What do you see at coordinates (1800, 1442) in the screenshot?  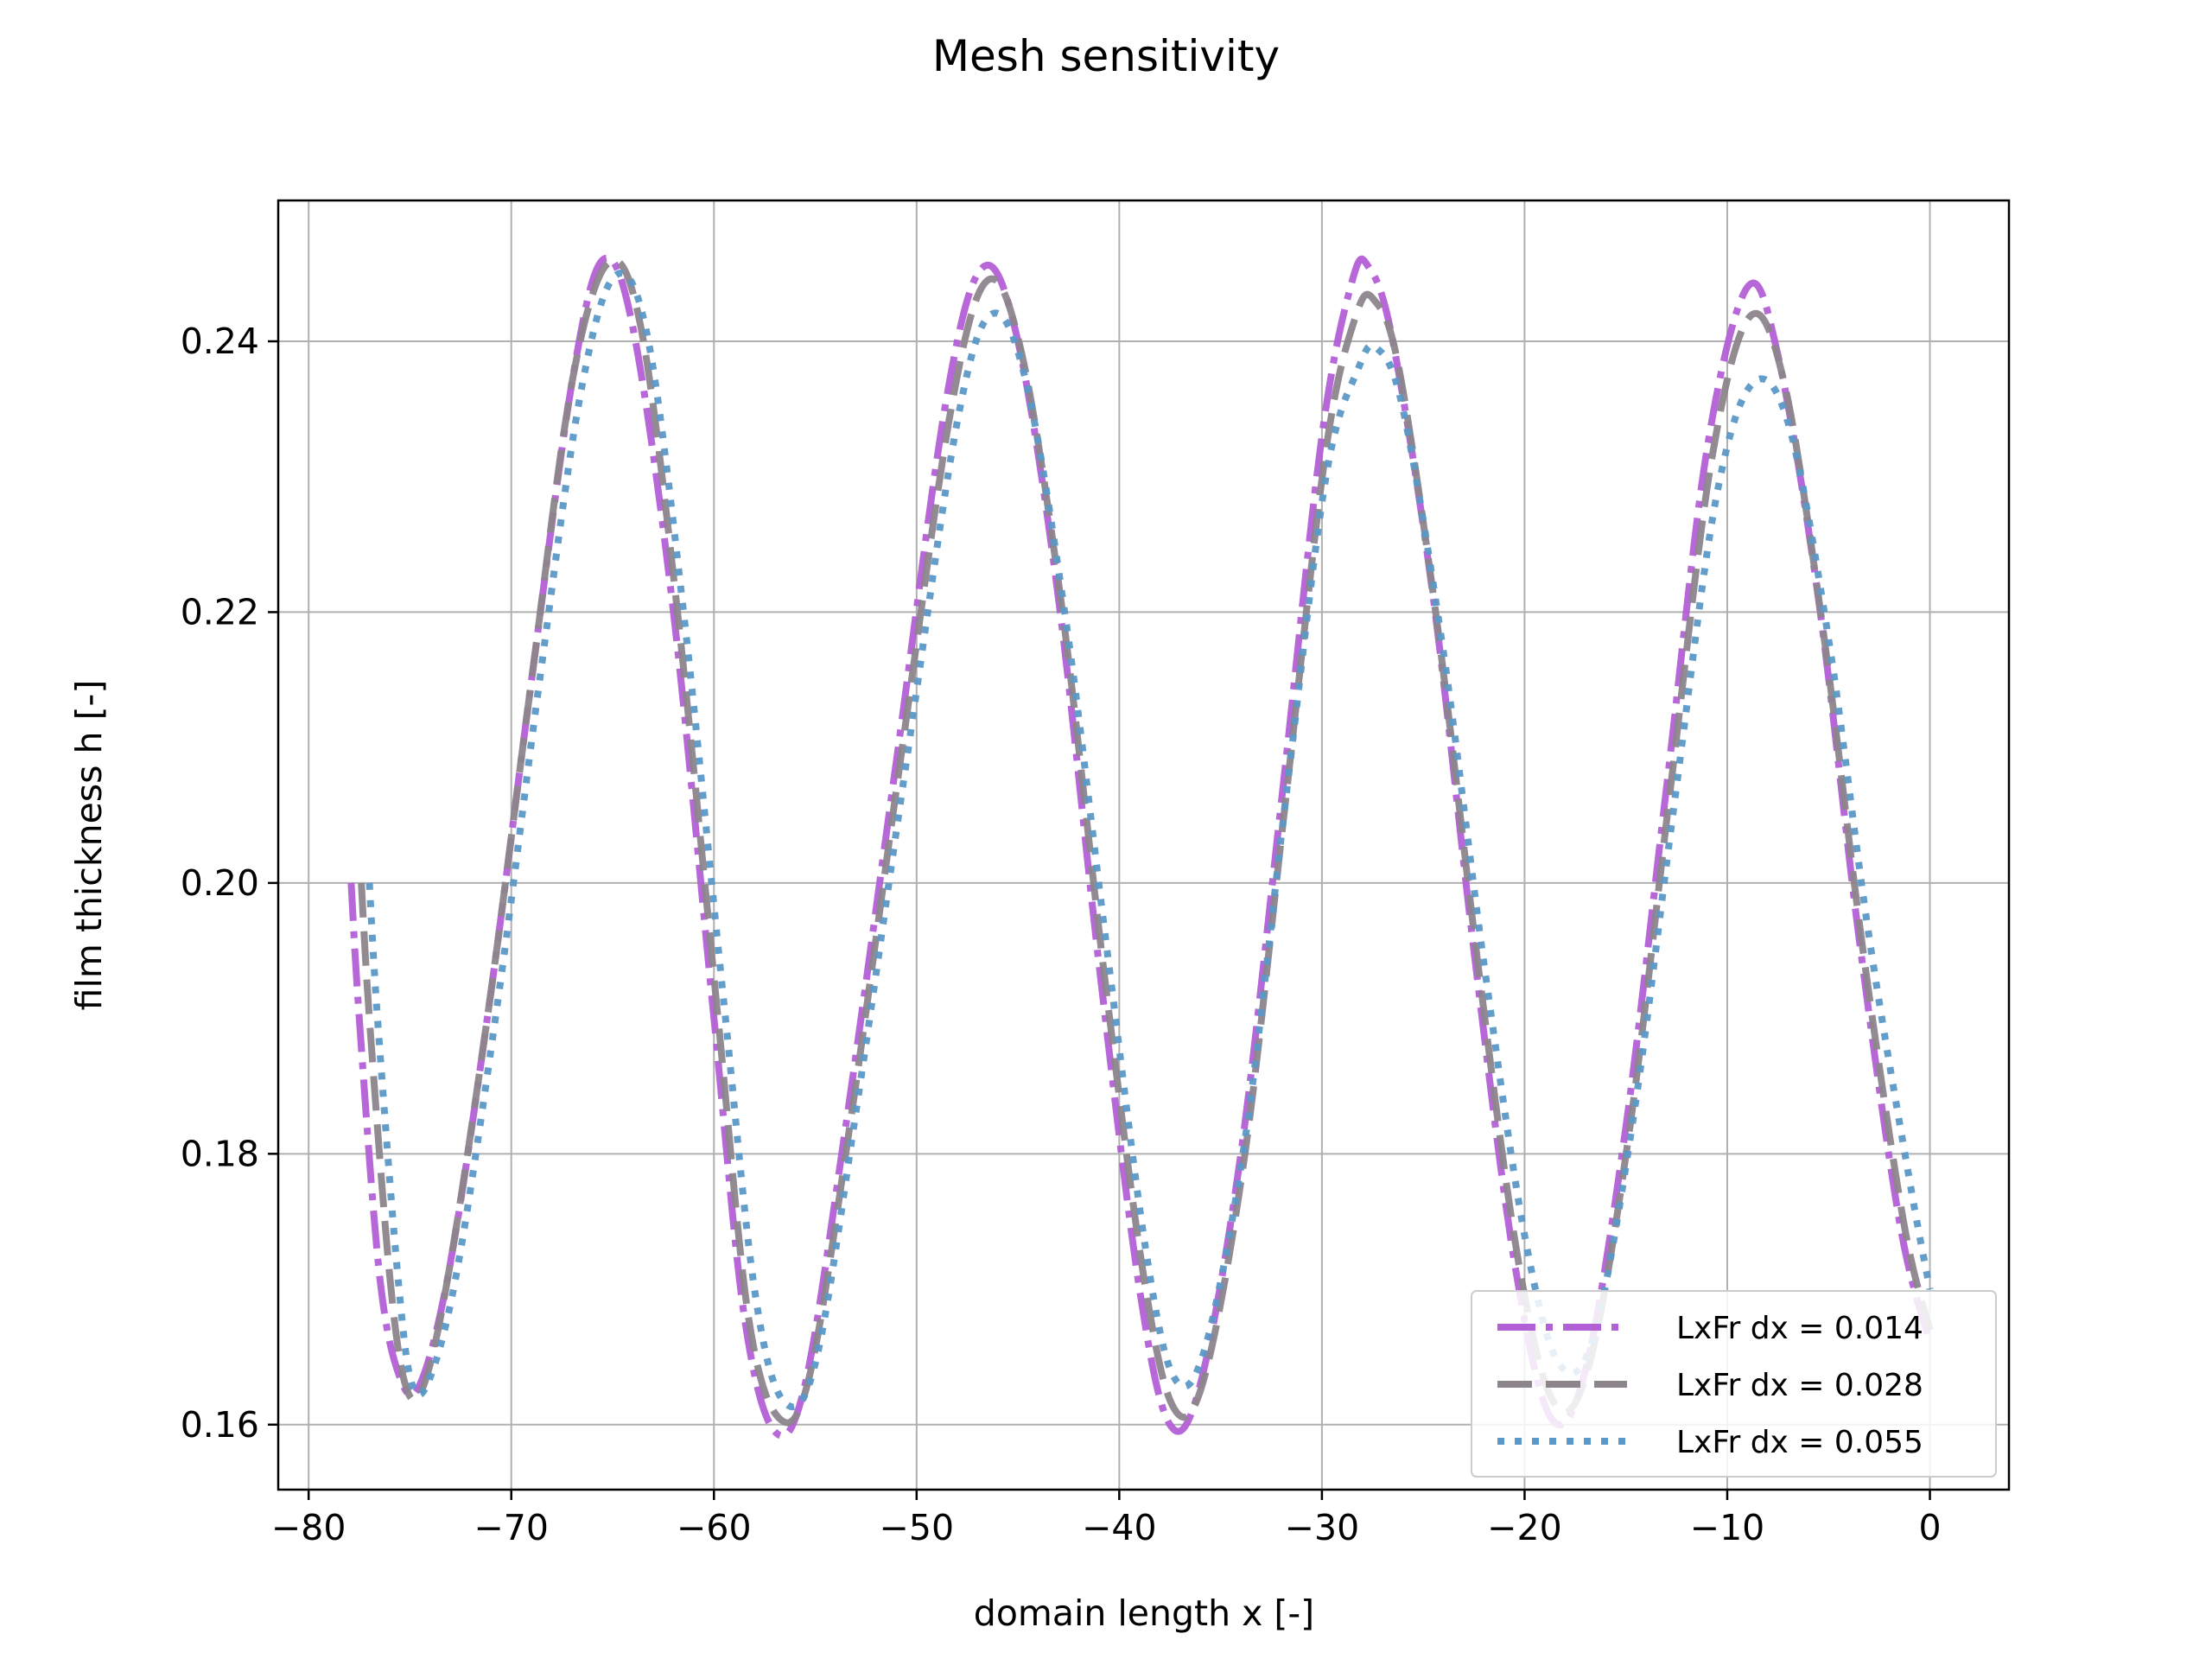 I see `legend-label-3: LxFr dx = 0.055` at bounding box center [1800, 1442].